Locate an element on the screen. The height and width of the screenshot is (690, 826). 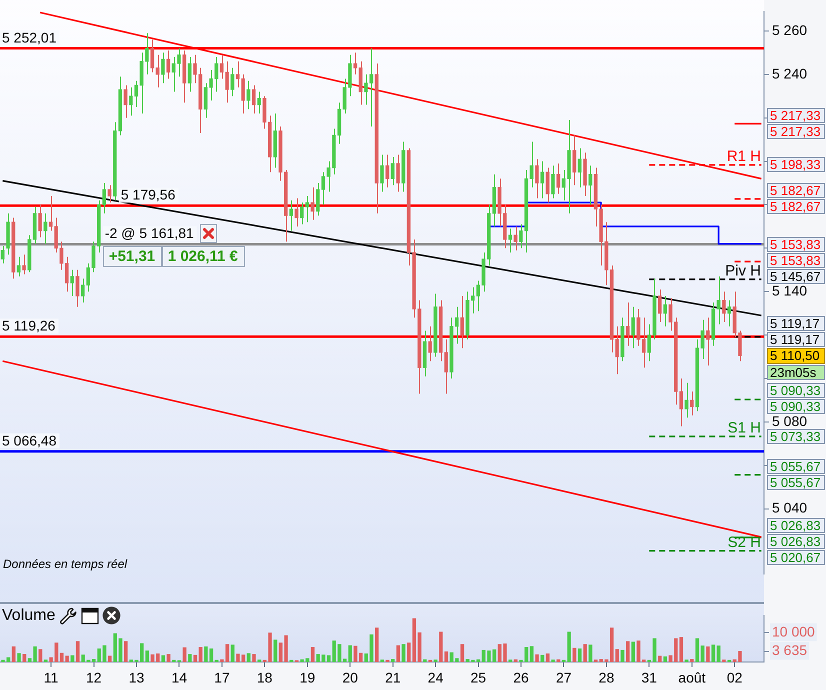
x-tick-label: 20 is located at coordinates (350, 677).